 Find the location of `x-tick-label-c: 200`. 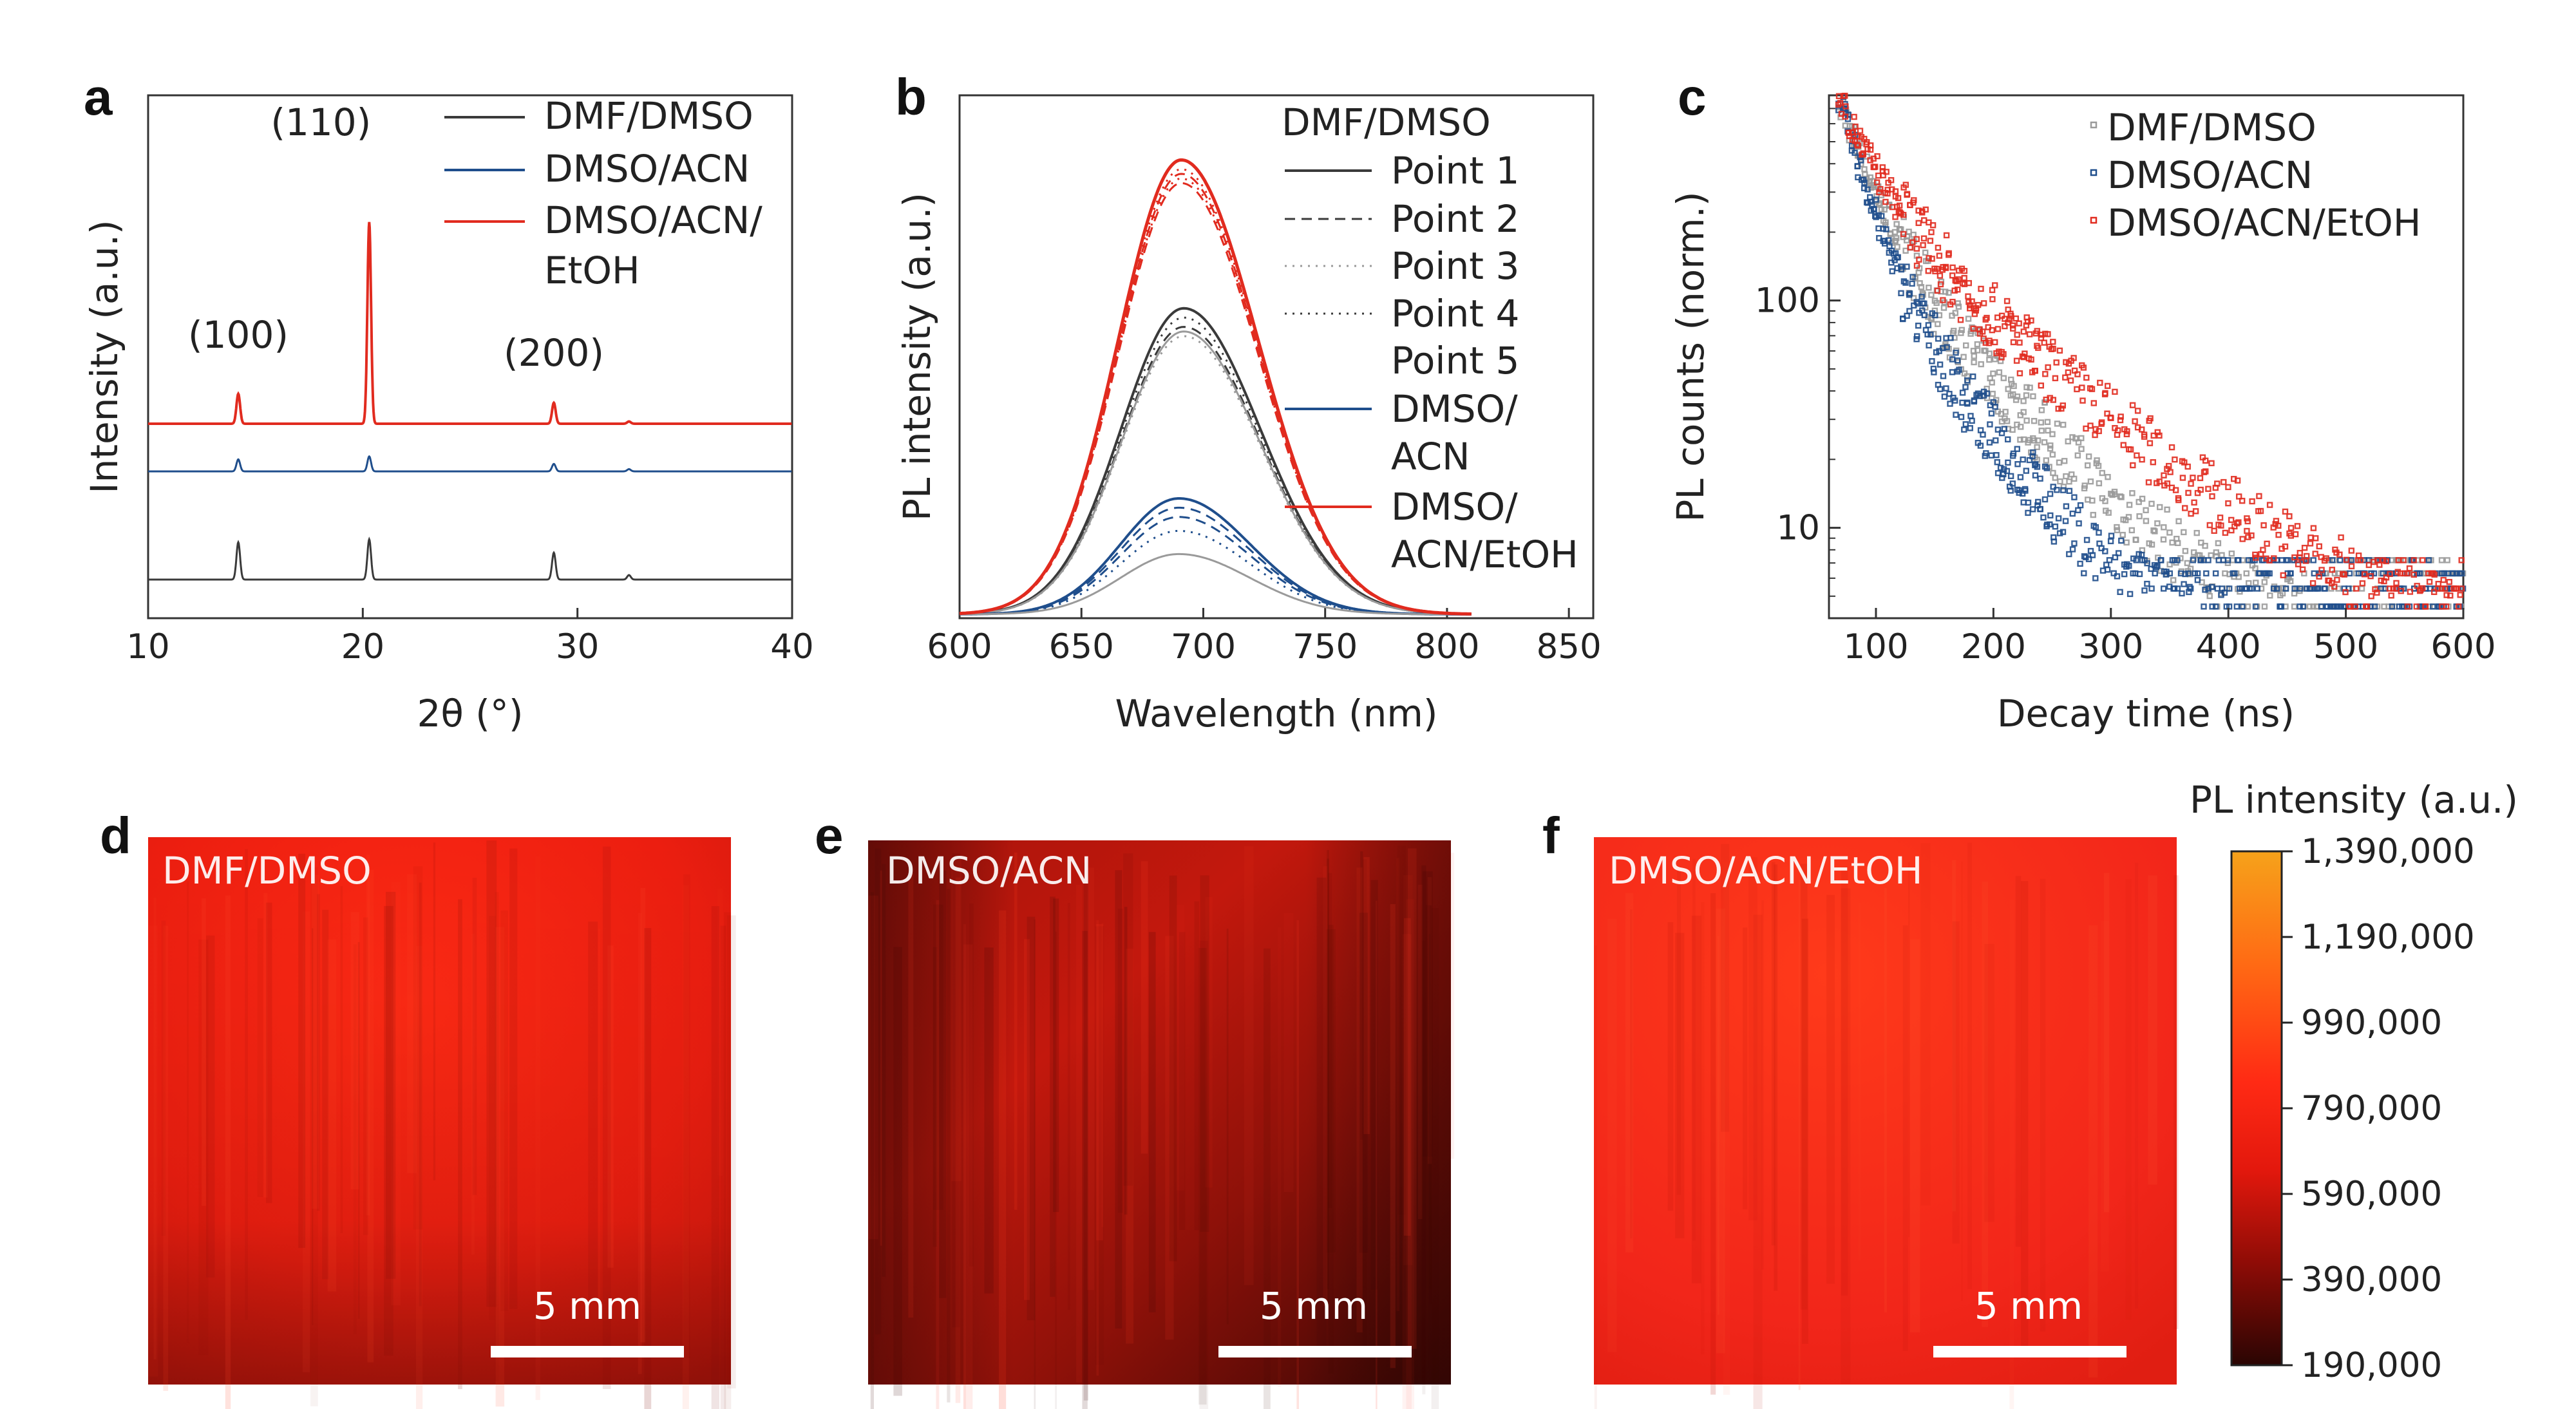

x-tick-label-c: 200 is located at coordinates (1993, 647).